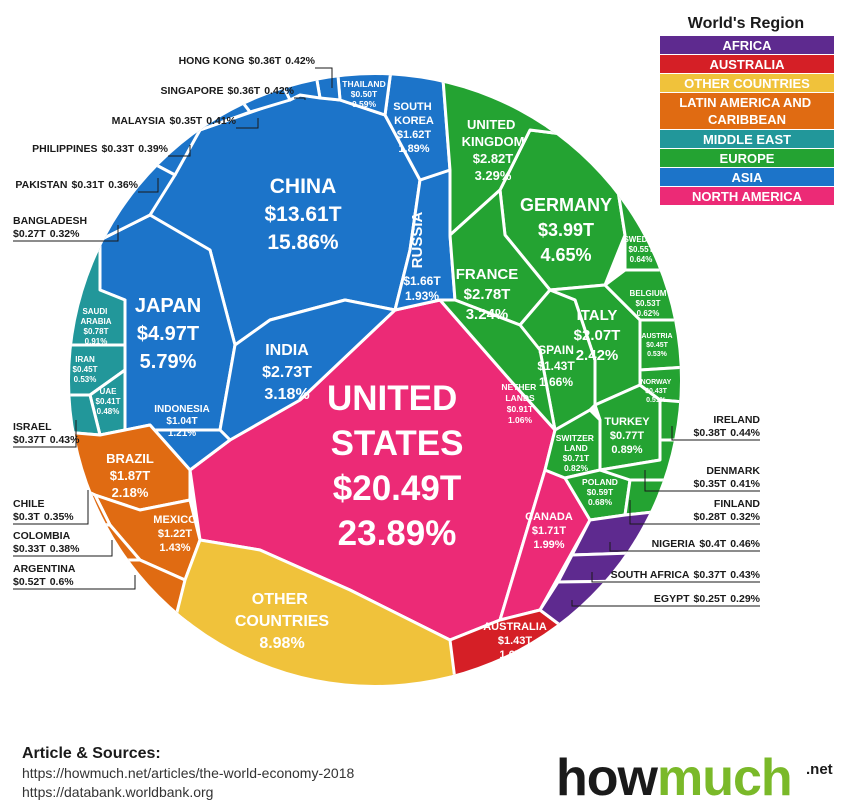  What do you see at coordinates (175, 534) in the screenshot?
I see `gdp-label: $1.22T` at bounding box center [175, 534].